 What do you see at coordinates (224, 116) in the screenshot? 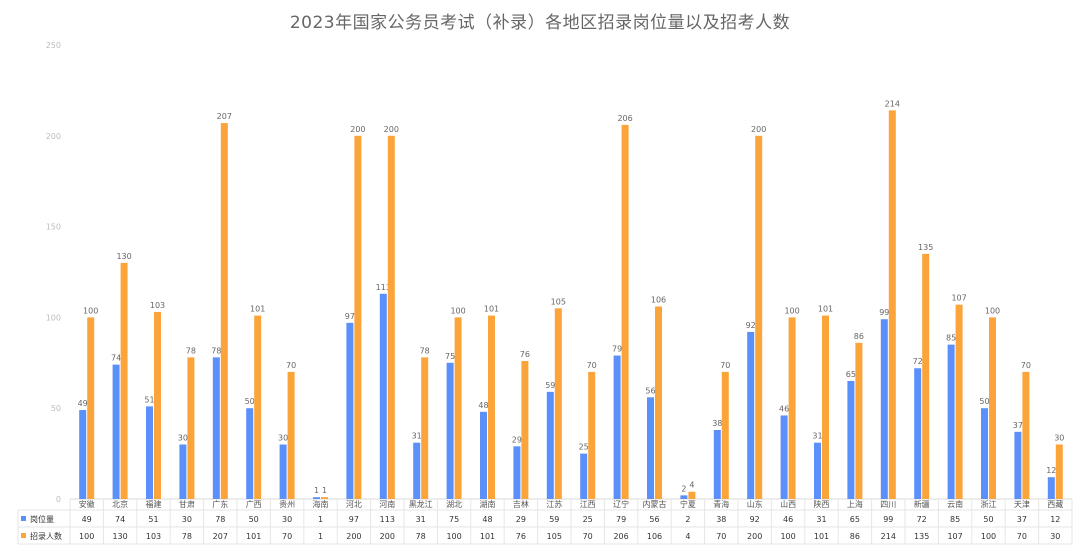
I see `data-label: 207` at bounding box center [224, 116].